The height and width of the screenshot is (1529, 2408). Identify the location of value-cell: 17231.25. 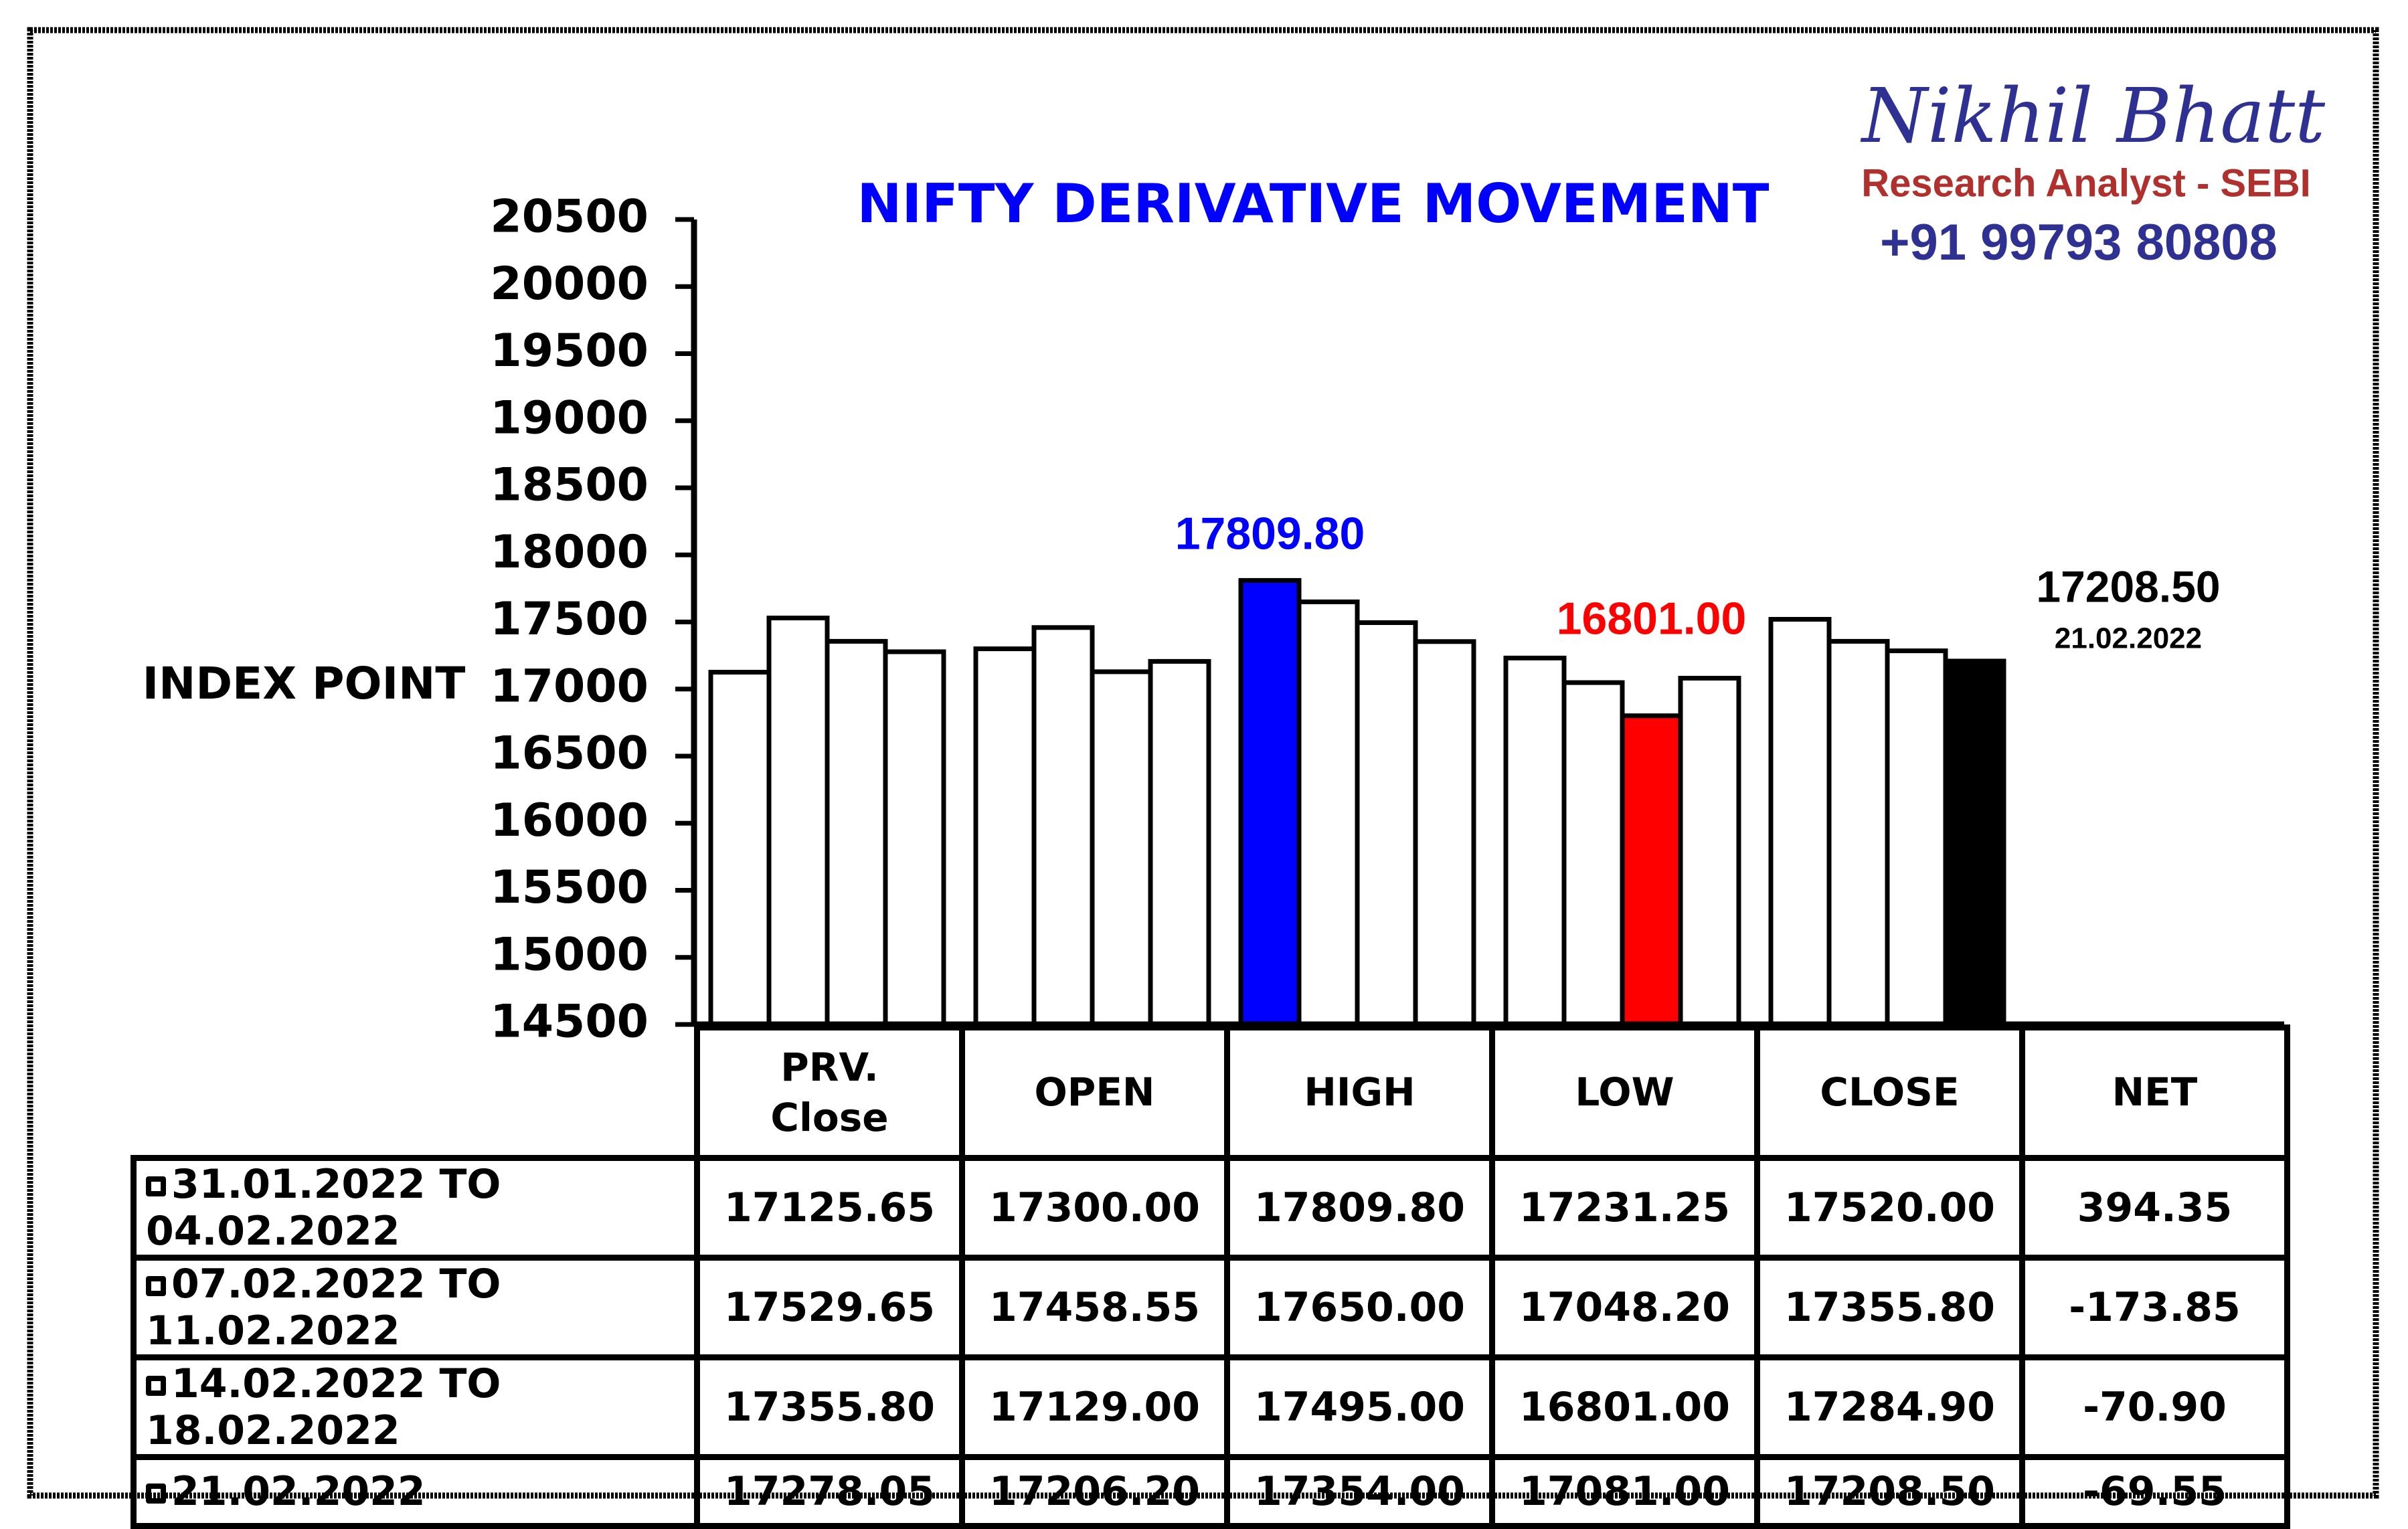
(1624, 1208).